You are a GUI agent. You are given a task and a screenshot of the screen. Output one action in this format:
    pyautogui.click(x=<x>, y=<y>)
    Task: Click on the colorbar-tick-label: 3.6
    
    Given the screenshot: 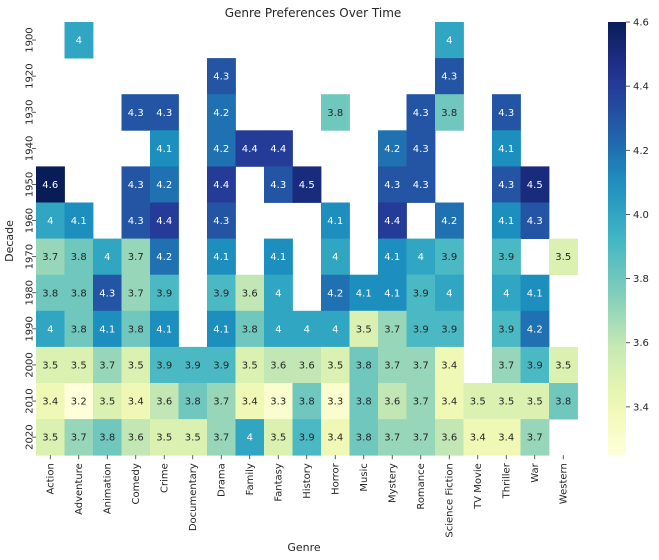 What is the action you would take?
    pyautogui.click(x=641, y=343)
    